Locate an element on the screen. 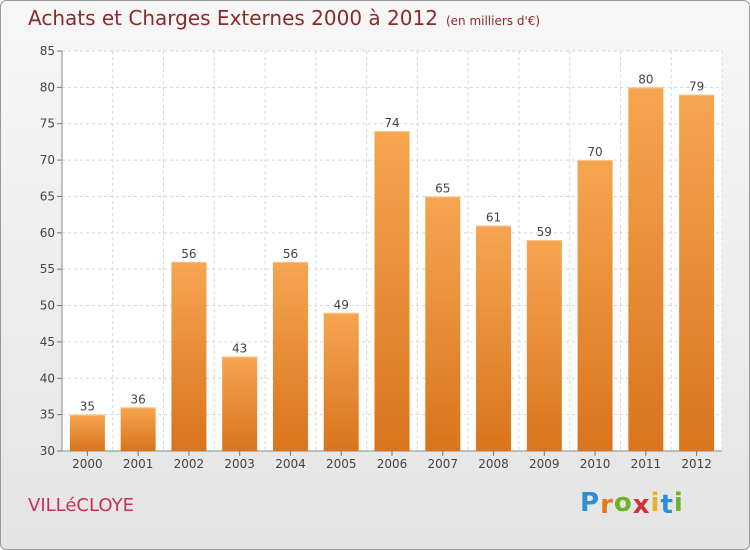 Image resolution: width=750 pixels, height=550 pixels. y-tick-label: 45 is located at coordinates (47, 342).